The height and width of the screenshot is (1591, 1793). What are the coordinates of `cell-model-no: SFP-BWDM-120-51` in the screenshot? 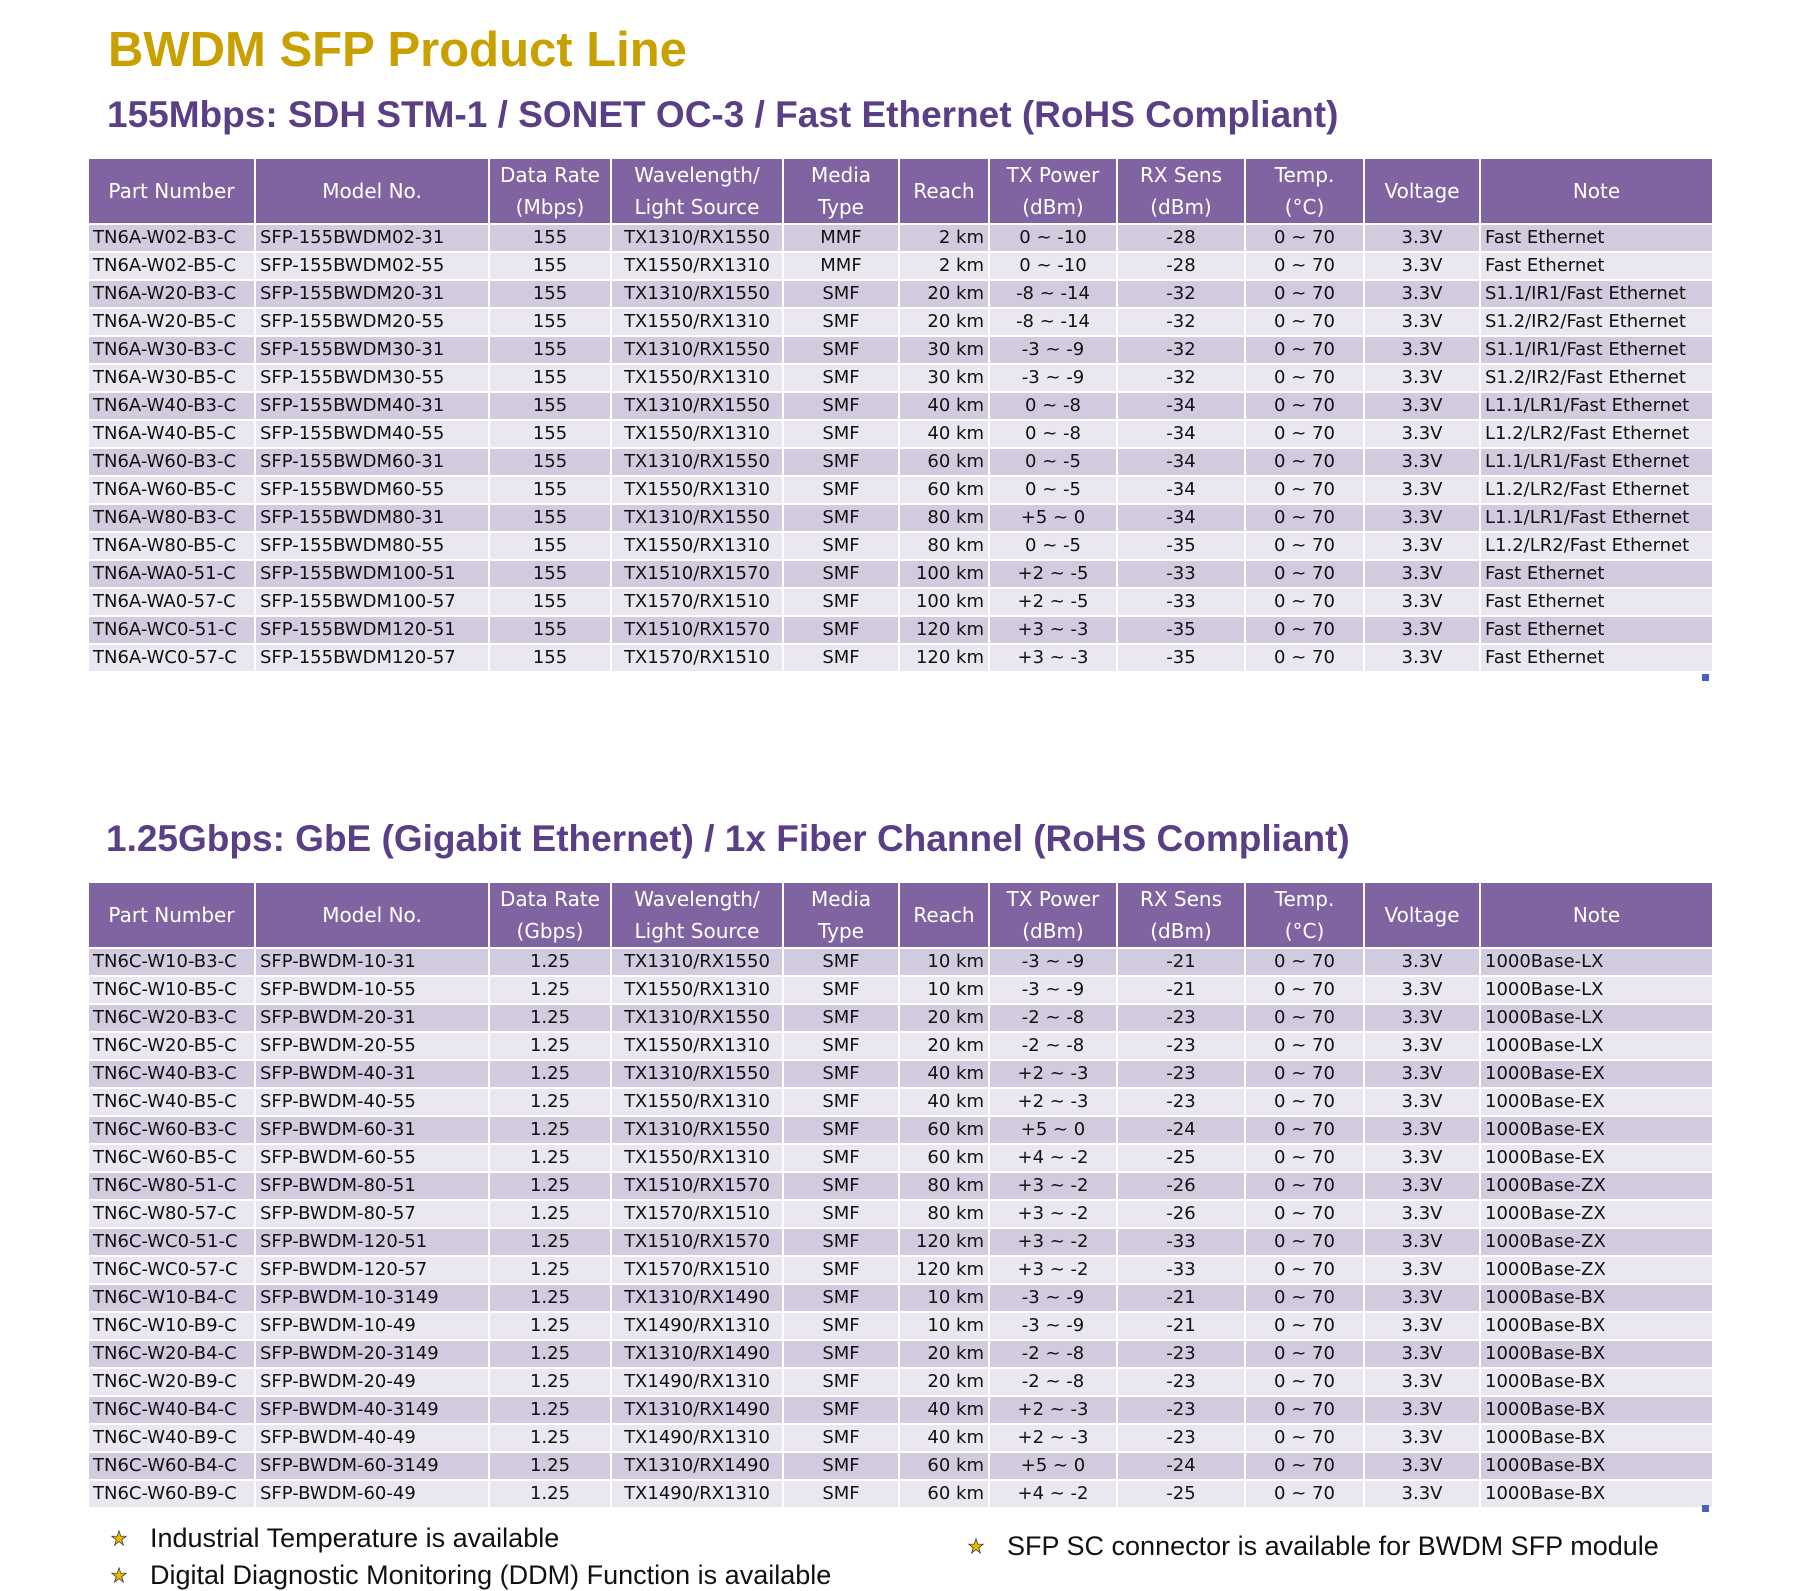 It's located at (372, 1242).